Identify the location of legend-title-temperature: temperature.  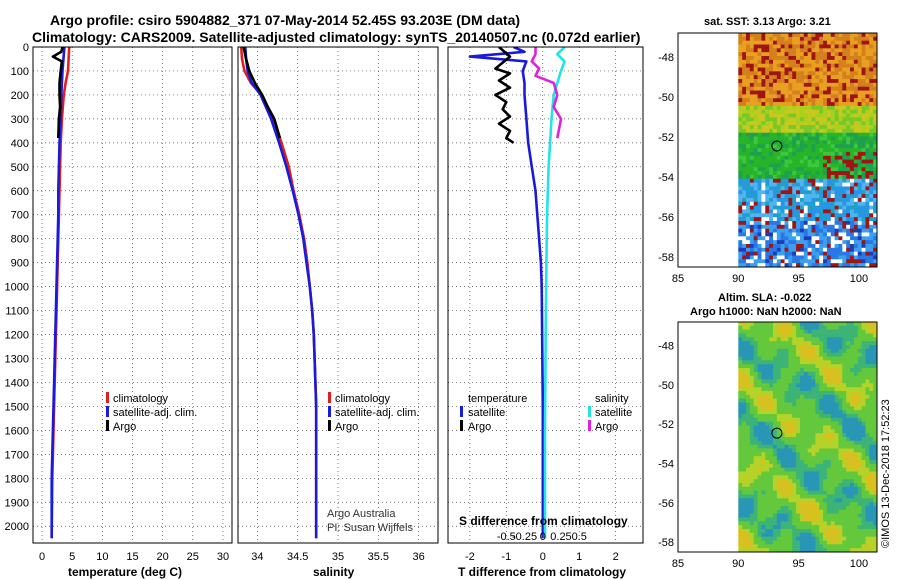
(497, 399).